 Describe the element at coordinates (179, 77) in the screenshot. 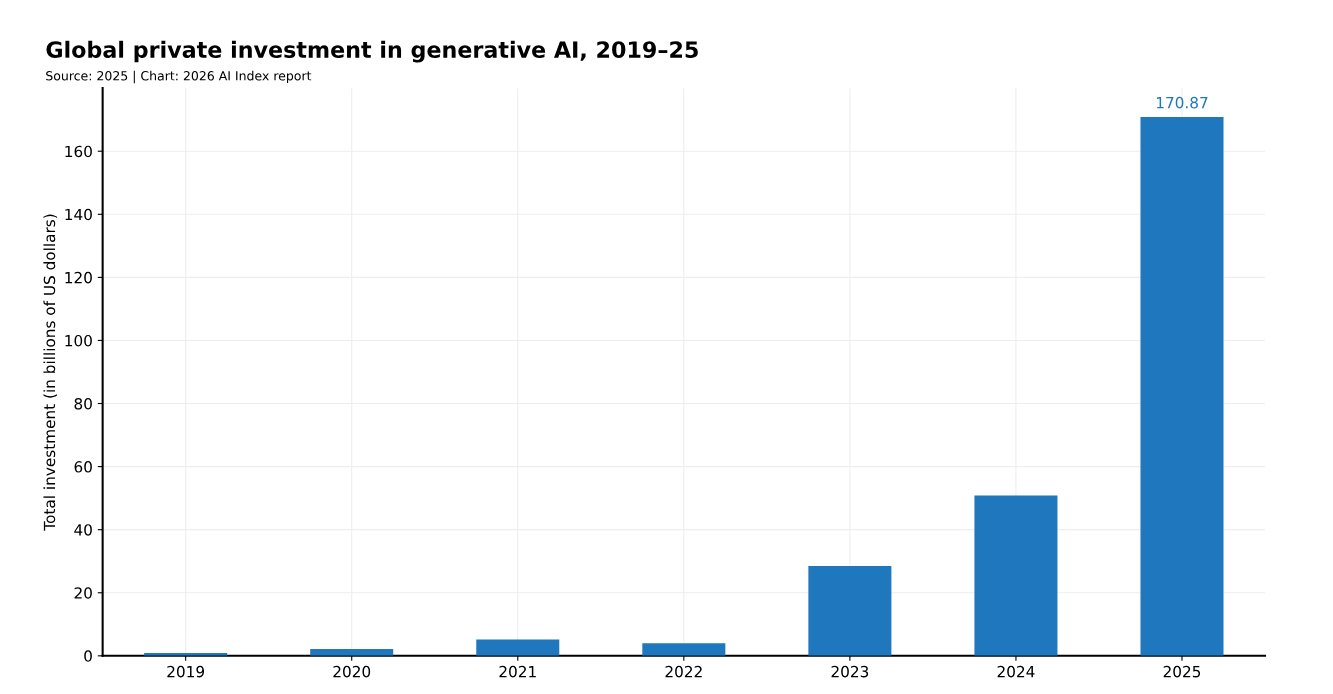

I see `chart-subtitle: Source: 2025 | Chart: 2026 AI Index report` at that location.